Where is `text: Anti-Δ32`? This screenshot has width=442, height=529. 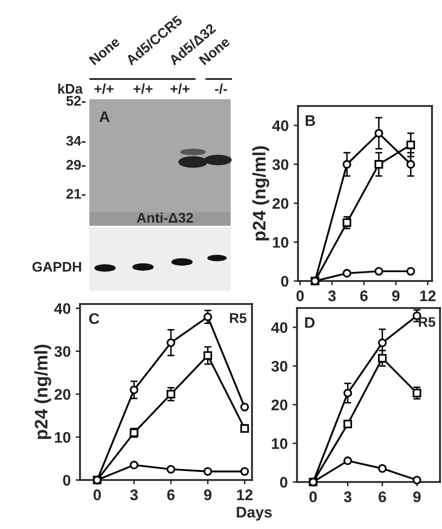 text: Anti-Δ32 is located at coordinates (164, 217).